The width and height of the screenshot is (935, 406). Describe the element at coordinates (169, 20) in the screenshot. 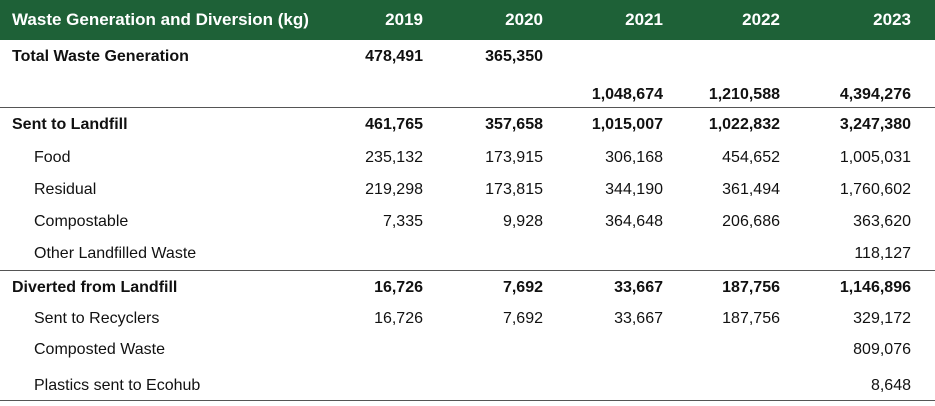

I see `table-title: Waste Generation and Diversion (kg)` at that location.